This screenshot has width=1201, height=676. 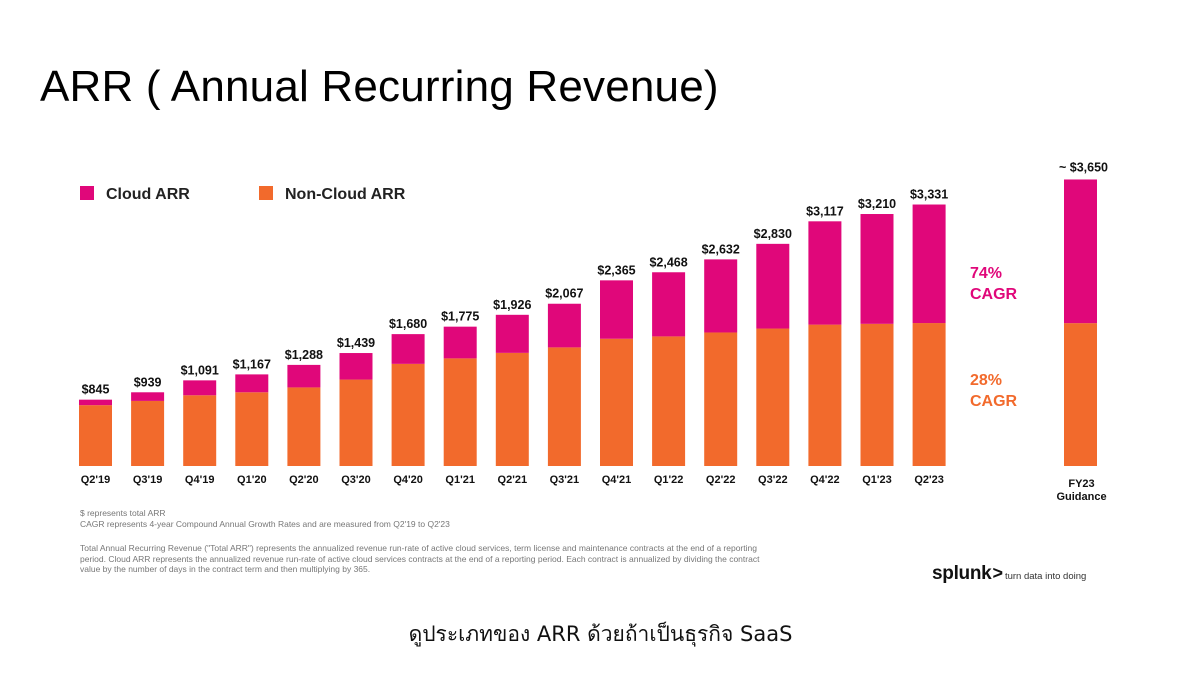 What do you see at coordinates (773, 234) in the screenshot?
I see `bar-total-label: $2,830` at bounding box center [773, 234].